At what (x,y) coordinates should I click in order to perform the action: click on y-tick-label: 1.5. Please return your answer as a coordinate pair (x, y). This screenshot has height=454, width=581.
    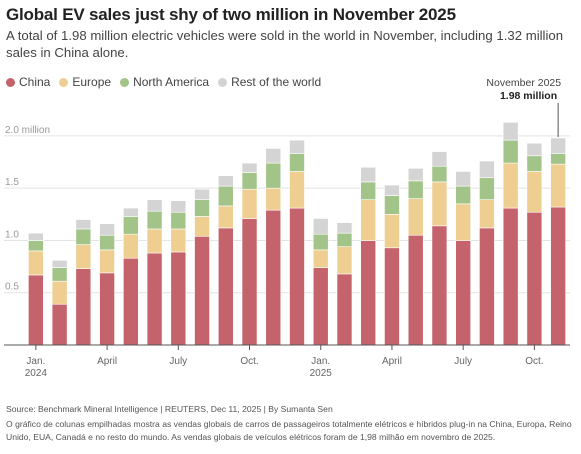
    Looking at the image, I should click on (12, 182).